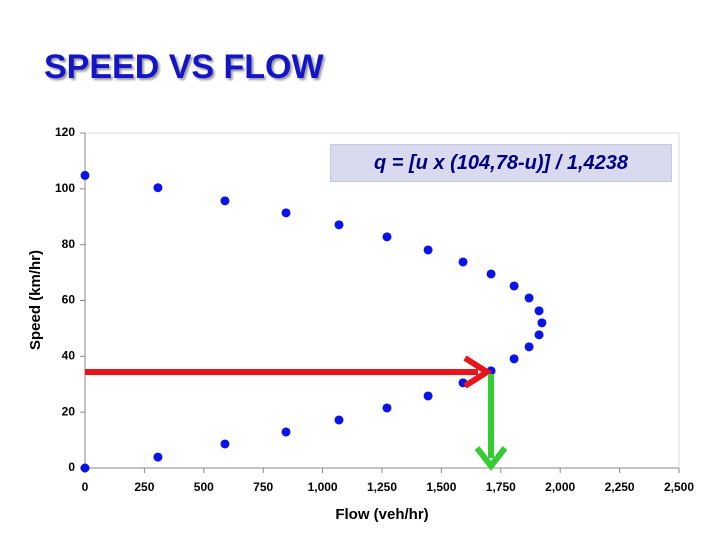 The image size is (720, 540). What do you see at coordinates (65, 132) in the screenshot?
I see `y-tick-label: 120` at bounding box center [65, 132].